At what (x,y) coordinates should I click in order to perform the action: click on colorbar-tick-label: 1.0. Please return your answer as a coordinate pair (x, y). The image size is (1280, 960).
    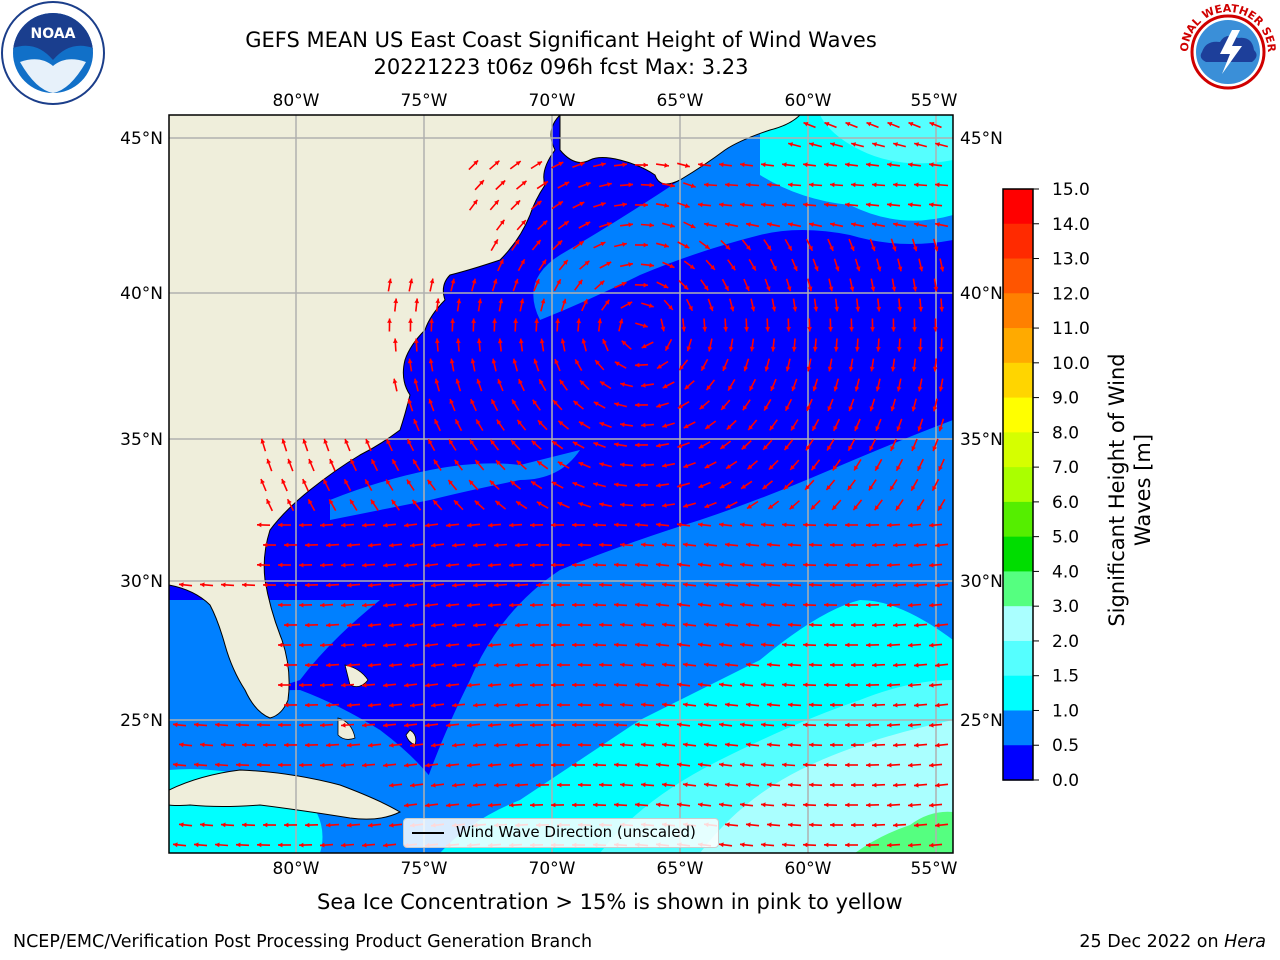
    Looking at the image, I should click on (1065, 711).